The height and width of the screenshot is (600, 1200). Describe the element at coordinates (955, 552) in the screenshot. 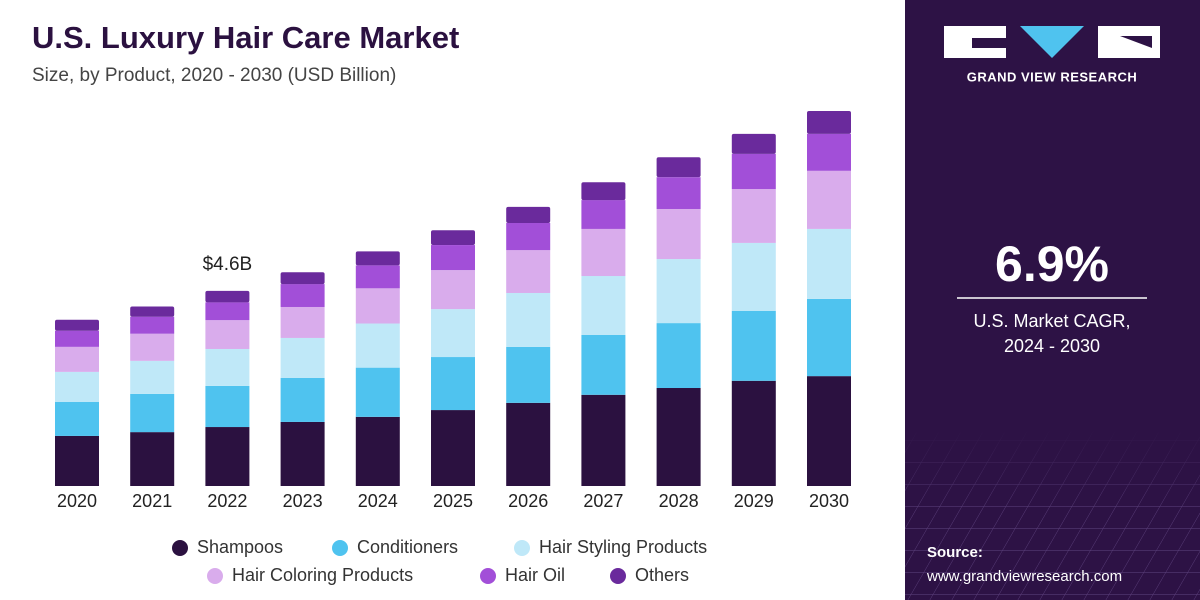

I see `source-label: Source:` at that location.